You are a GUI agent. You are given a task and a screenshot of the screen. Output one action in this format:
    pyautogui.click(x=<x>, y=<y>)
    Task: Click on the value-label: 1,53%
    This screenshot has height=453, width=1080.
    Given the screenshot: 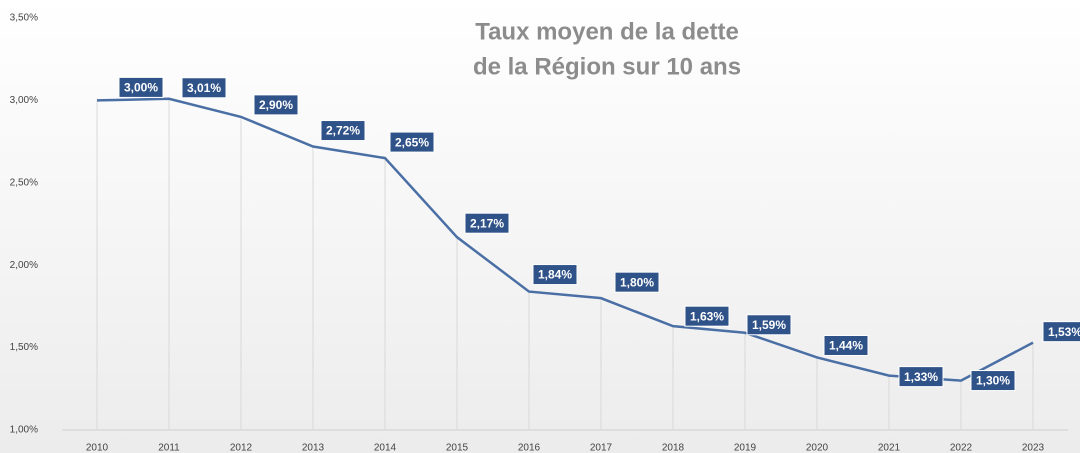 What is the action you would take?
    pyautogui.click(x=1064, y=332)
    